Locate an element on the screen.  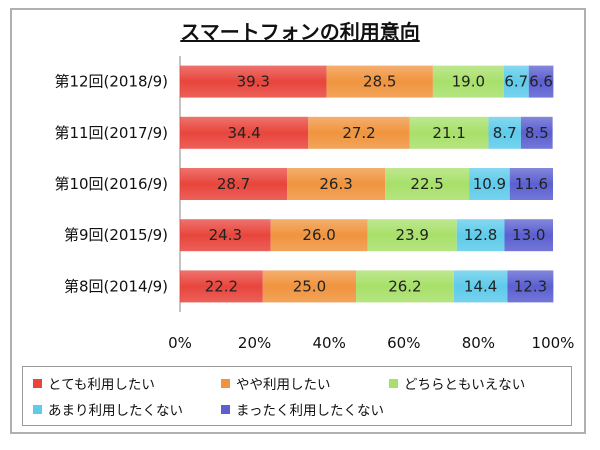
data-label: 28.7 is located at coordinates (233, 184).